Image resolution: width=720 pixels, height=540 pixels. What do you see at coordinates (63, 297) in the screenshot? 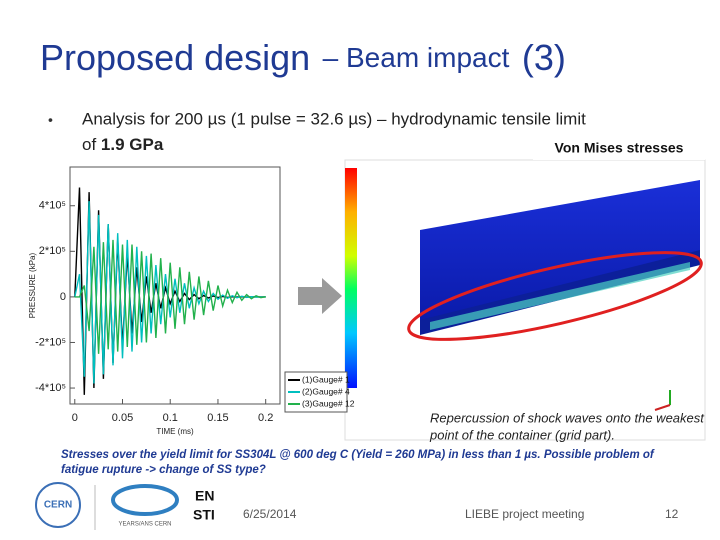
I see `y-tick-label: 0` at bounding box center [63, 297].